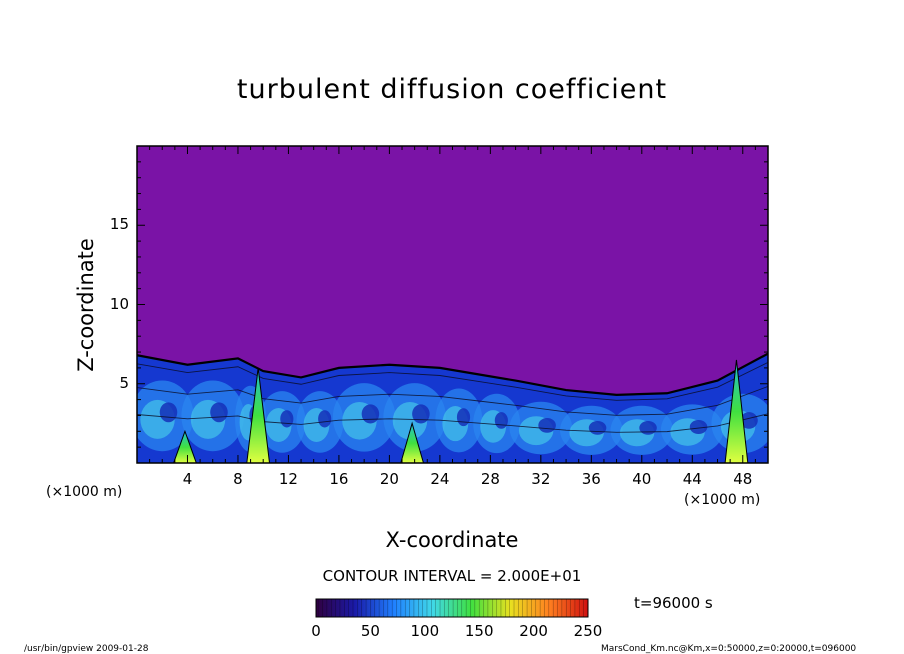  I want to click on y-tick-label: 15, so click(119, 224).